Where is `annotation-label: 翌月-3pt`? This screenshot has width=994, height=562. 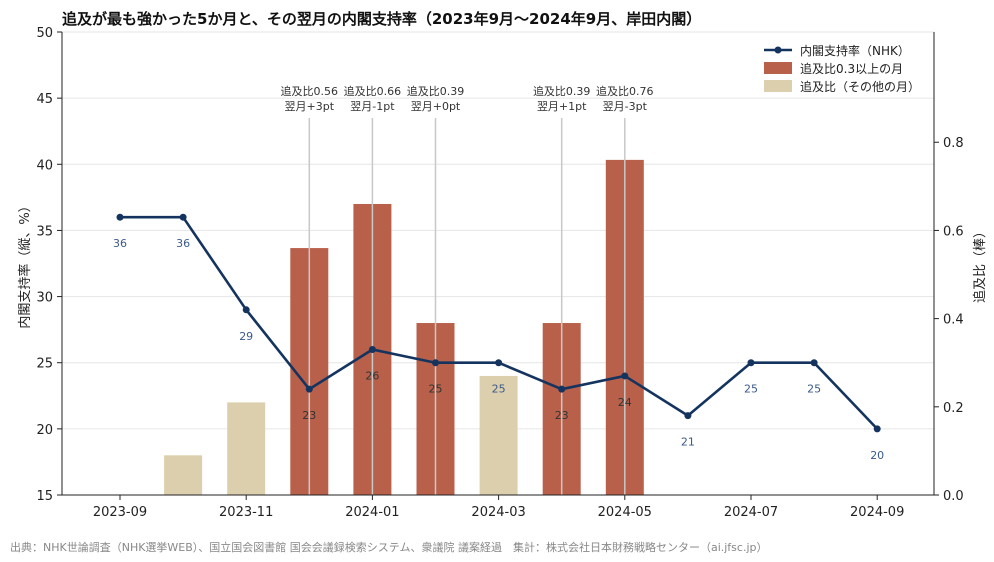 annotation-label: 翌月-3pt is located at coordinates (625, 106).